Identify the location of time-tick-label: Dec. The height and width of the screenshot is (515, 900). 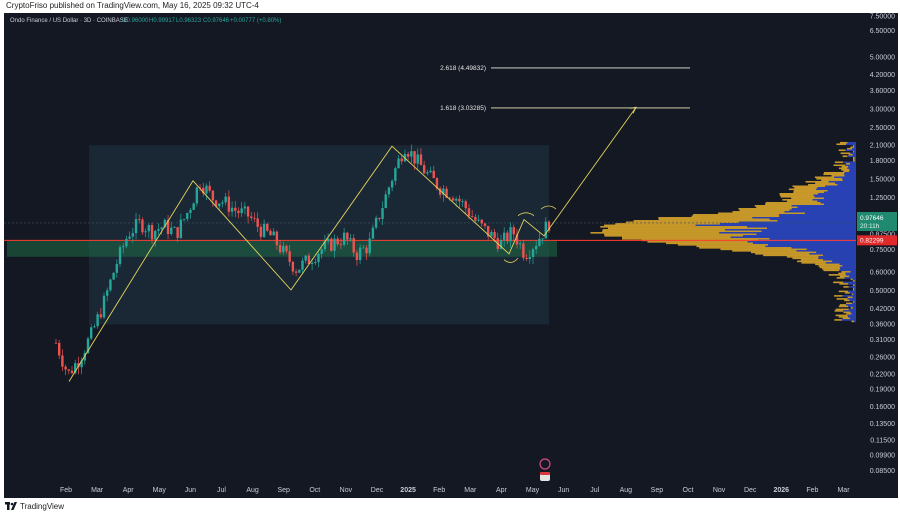
(377, 490).